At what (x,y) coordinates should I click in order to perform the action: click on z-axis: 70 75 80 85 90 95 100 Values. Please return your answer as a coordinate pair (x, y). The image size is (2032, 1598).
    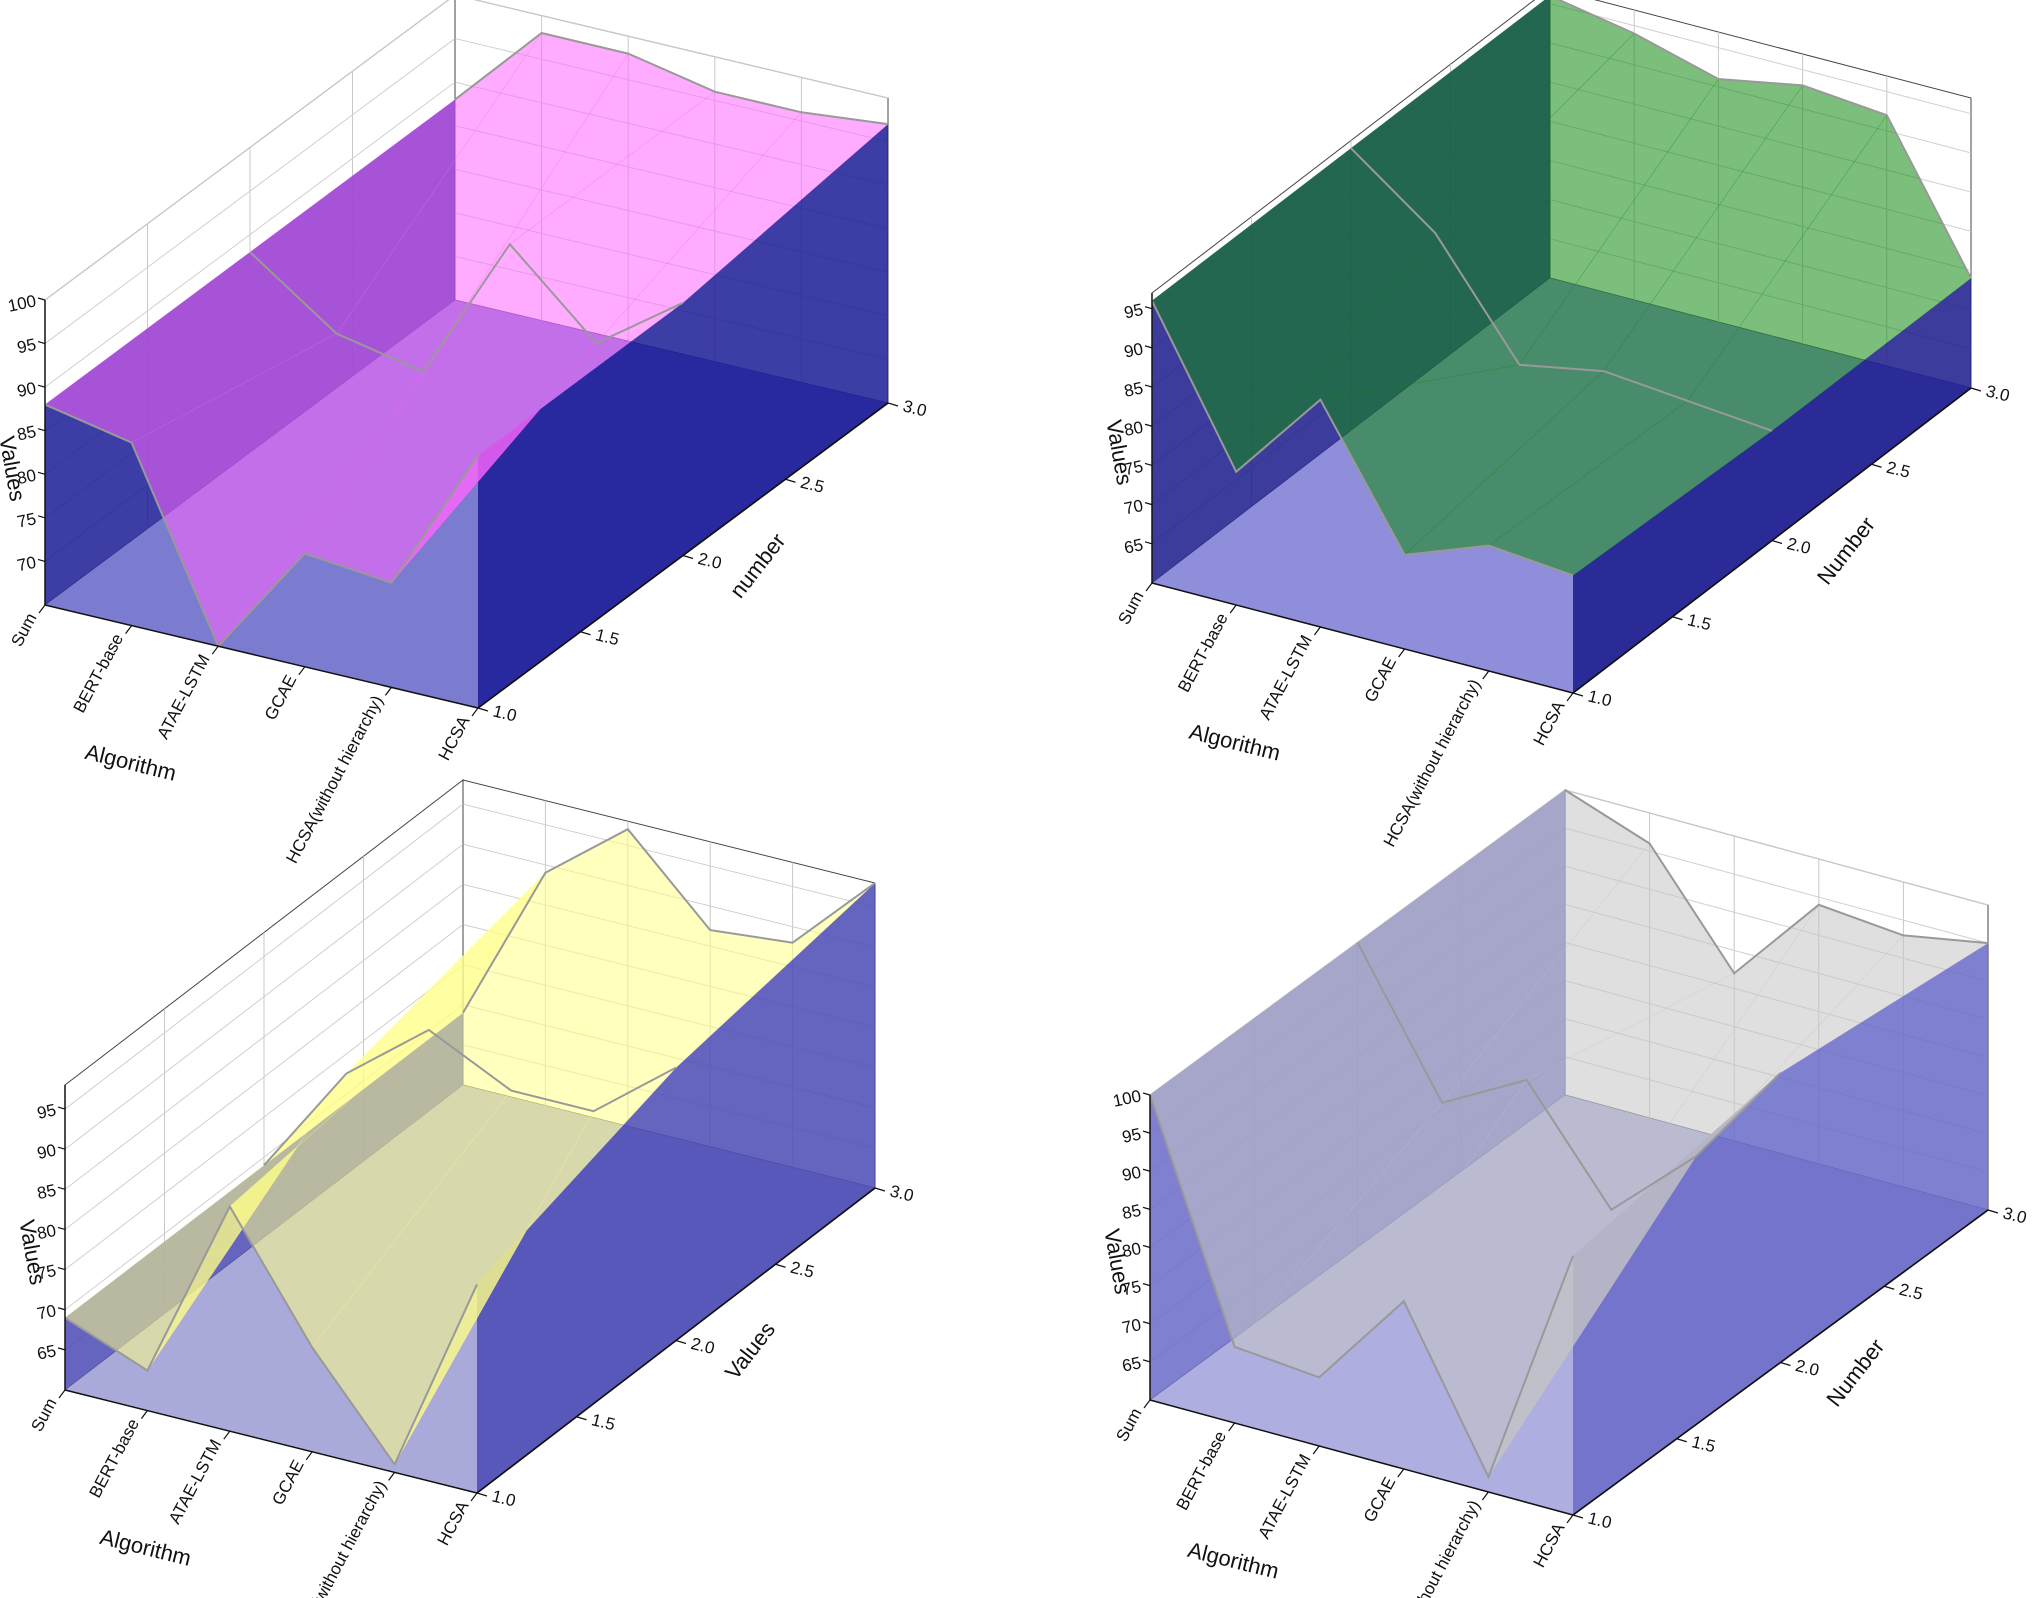
    Looking at the image, I should click on (23, 448).